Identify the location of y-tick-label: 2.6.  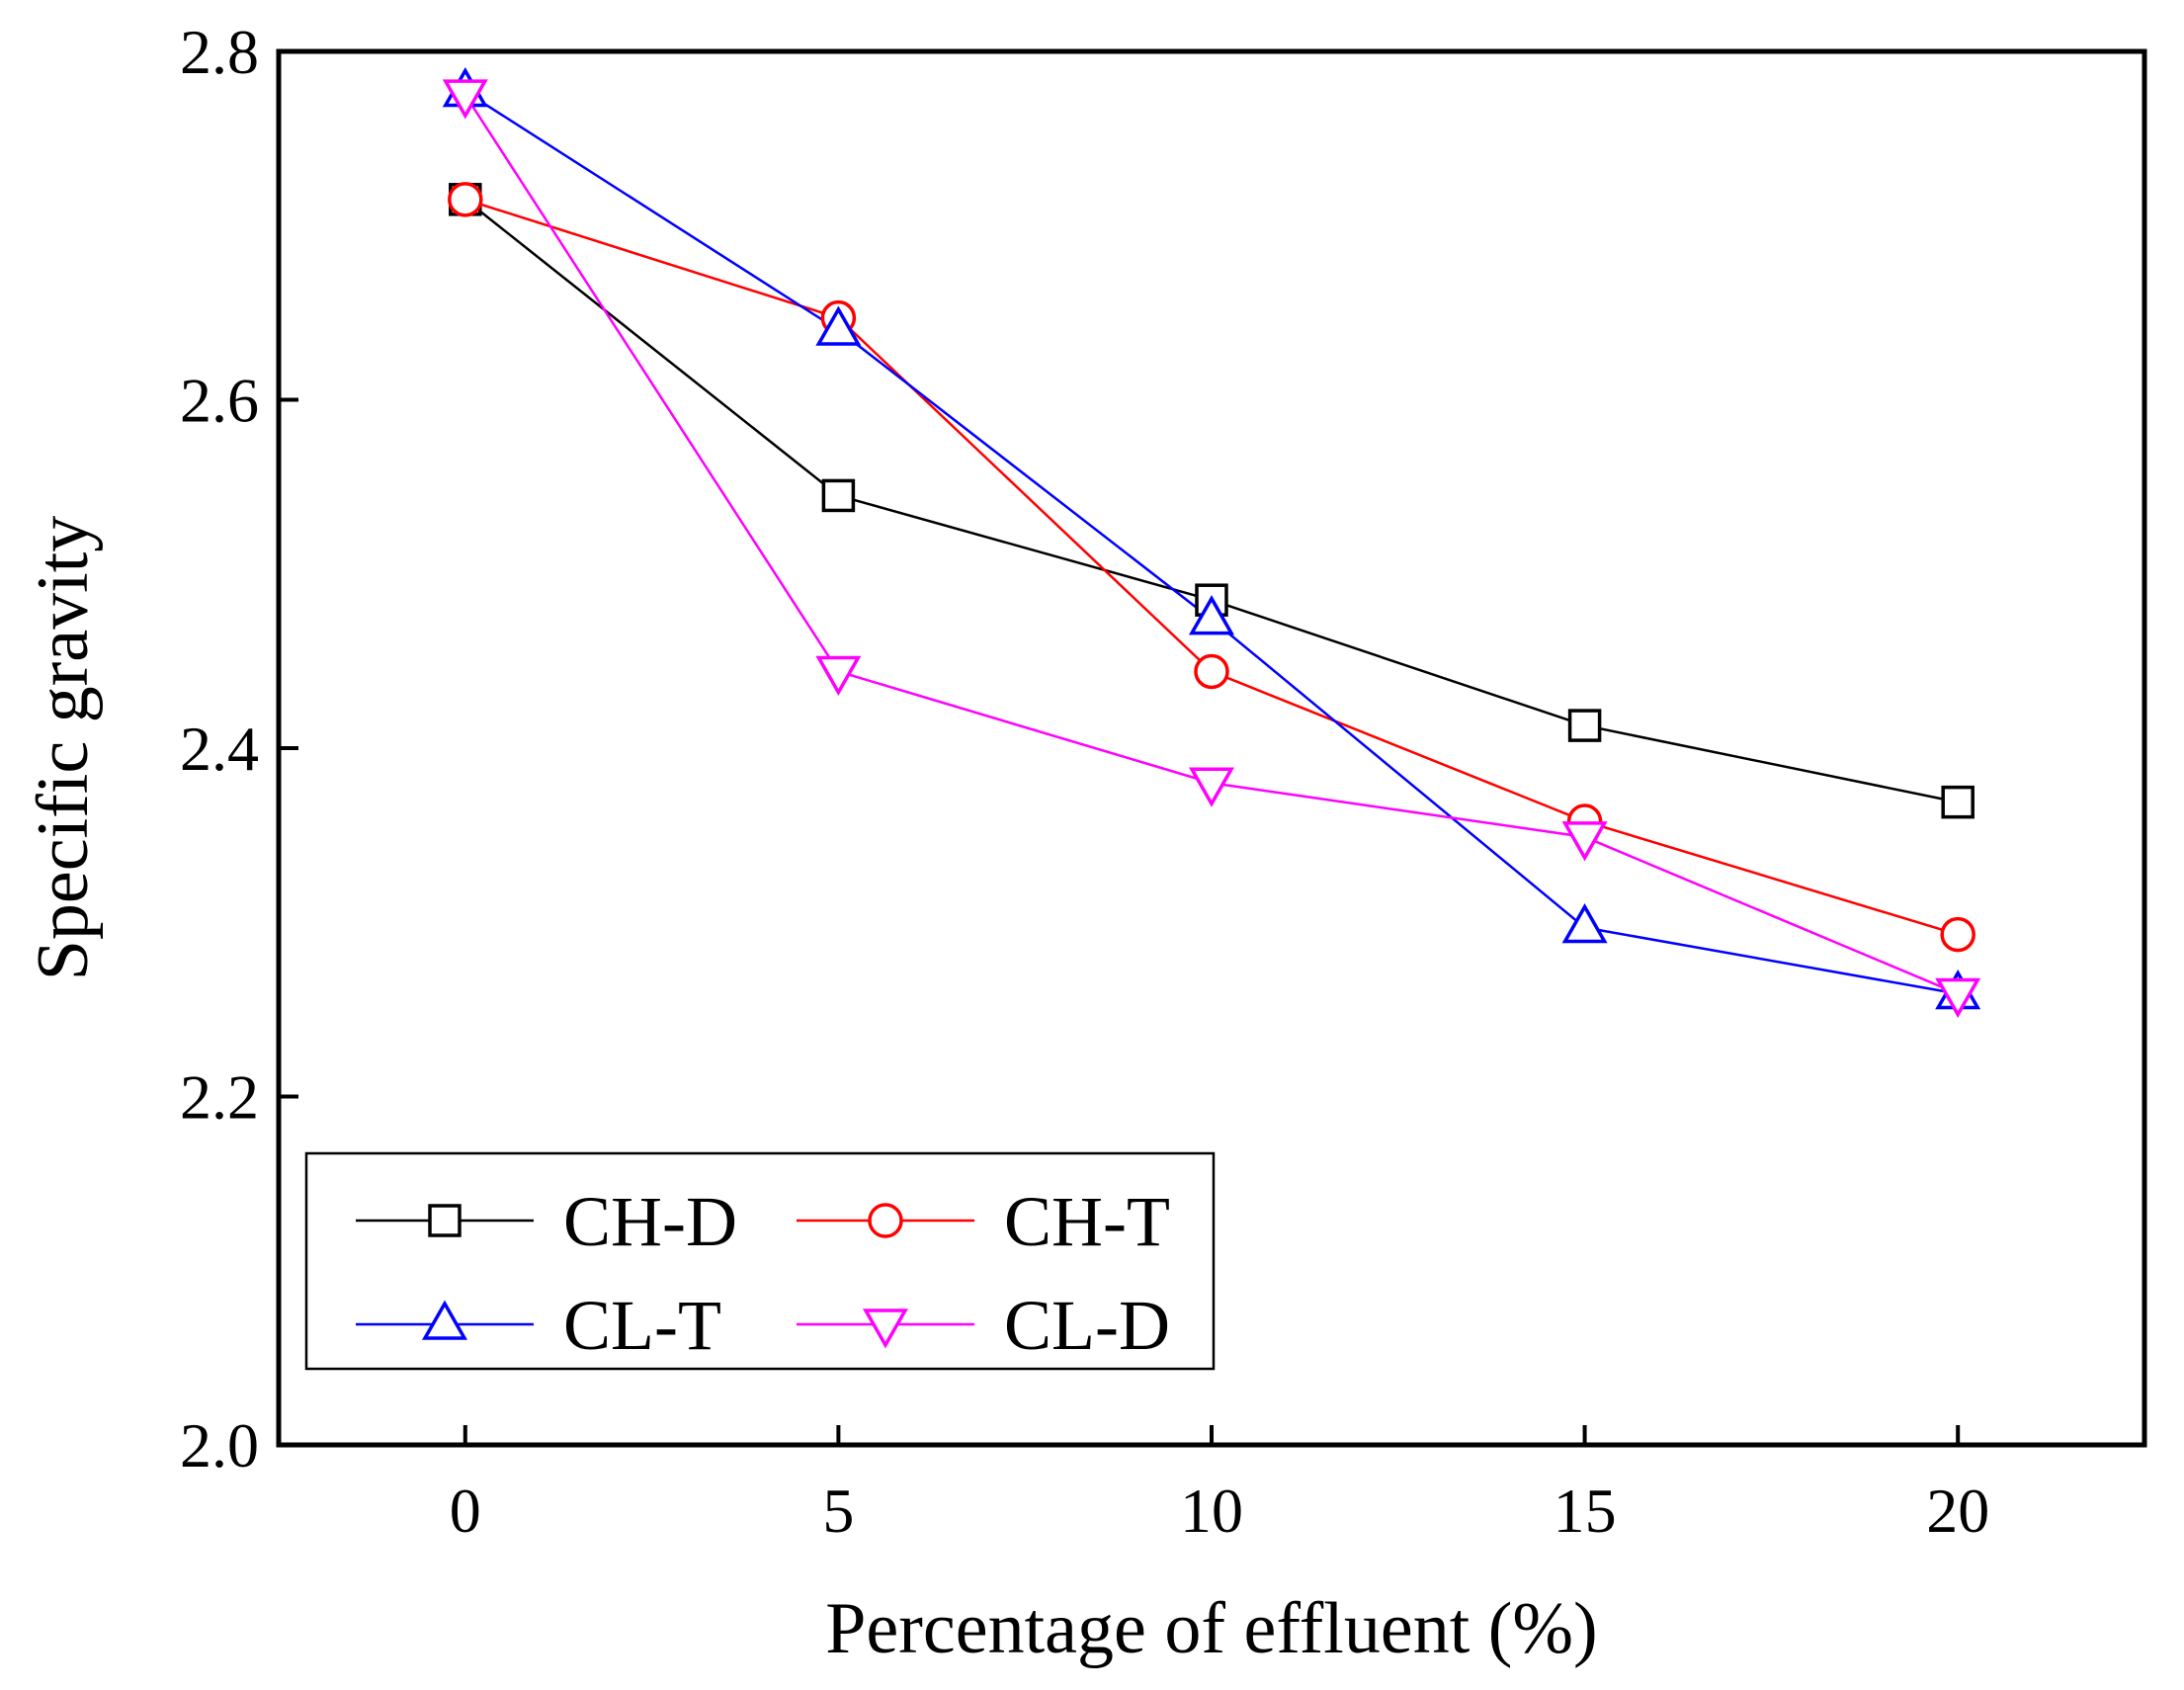
(219, 401).